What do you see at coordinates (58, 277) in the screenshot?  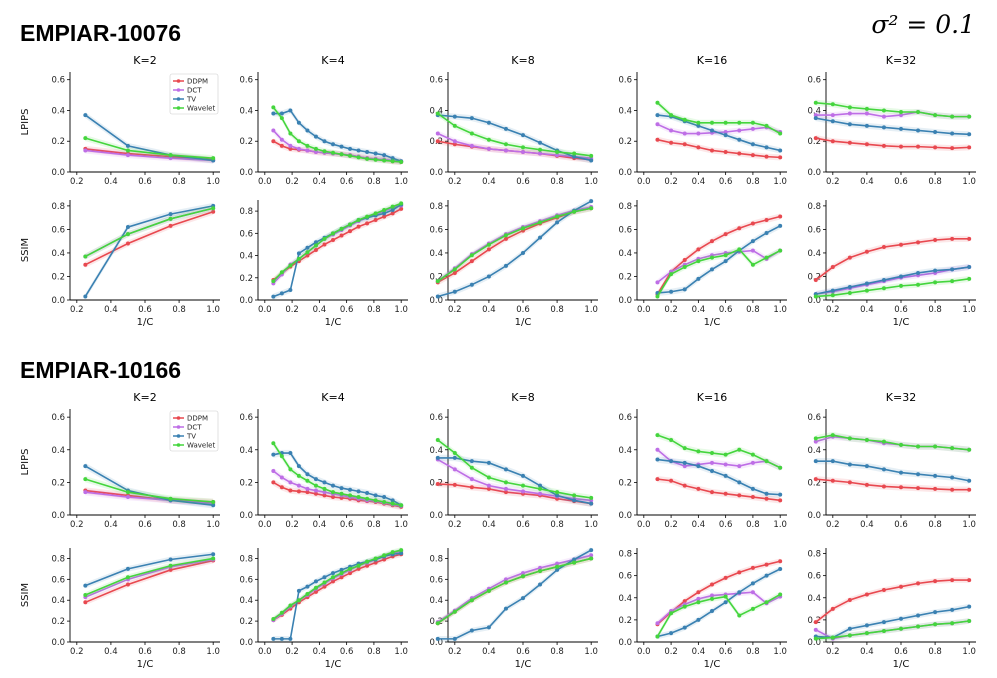 I see `y-tick-label-s0-ssim-k2: 0.2` at bounding box center [58, 277].